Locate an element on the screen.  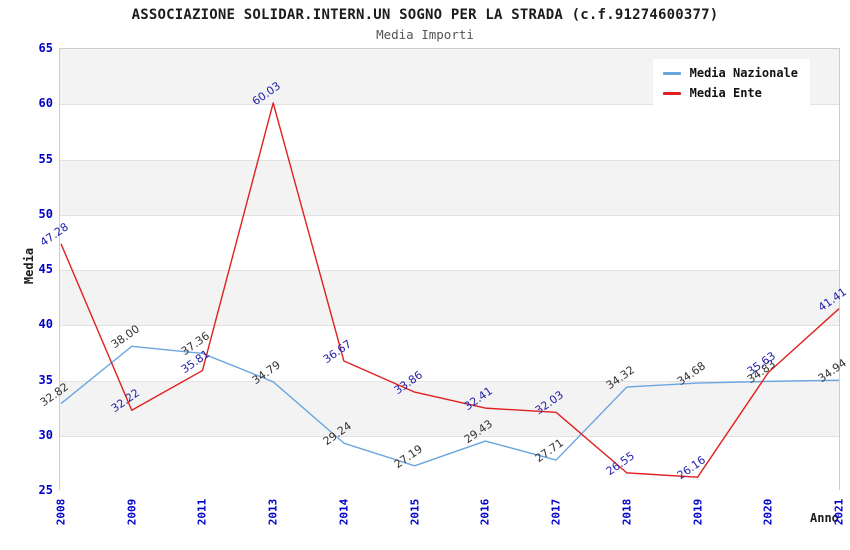
x-tick-label: 2020 is located at coordinates (768, 512).